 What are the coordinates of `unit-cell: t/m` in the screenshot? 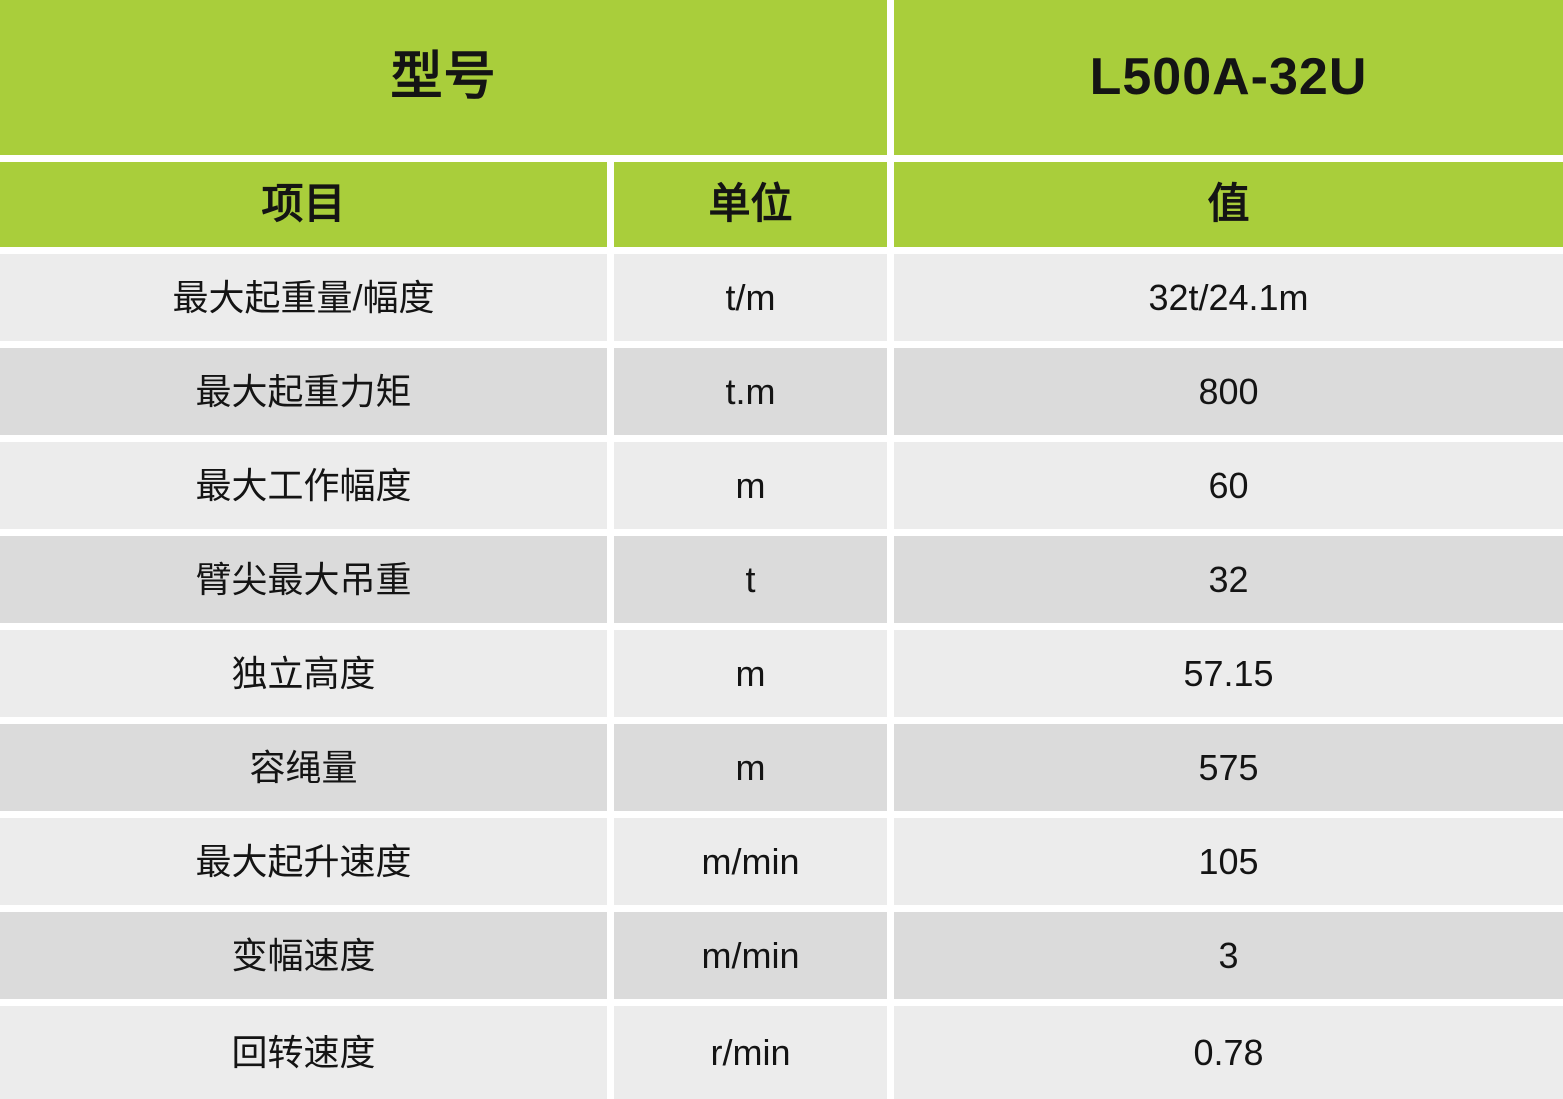 It's located at (750, 297).